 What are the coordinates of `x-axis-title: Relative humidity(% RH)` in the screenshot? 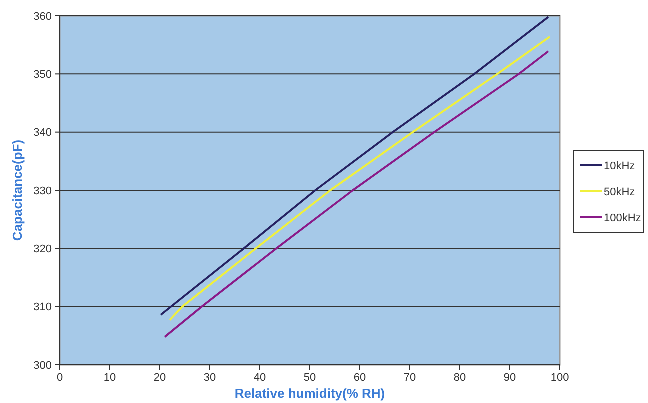 It's located at (310, 393).